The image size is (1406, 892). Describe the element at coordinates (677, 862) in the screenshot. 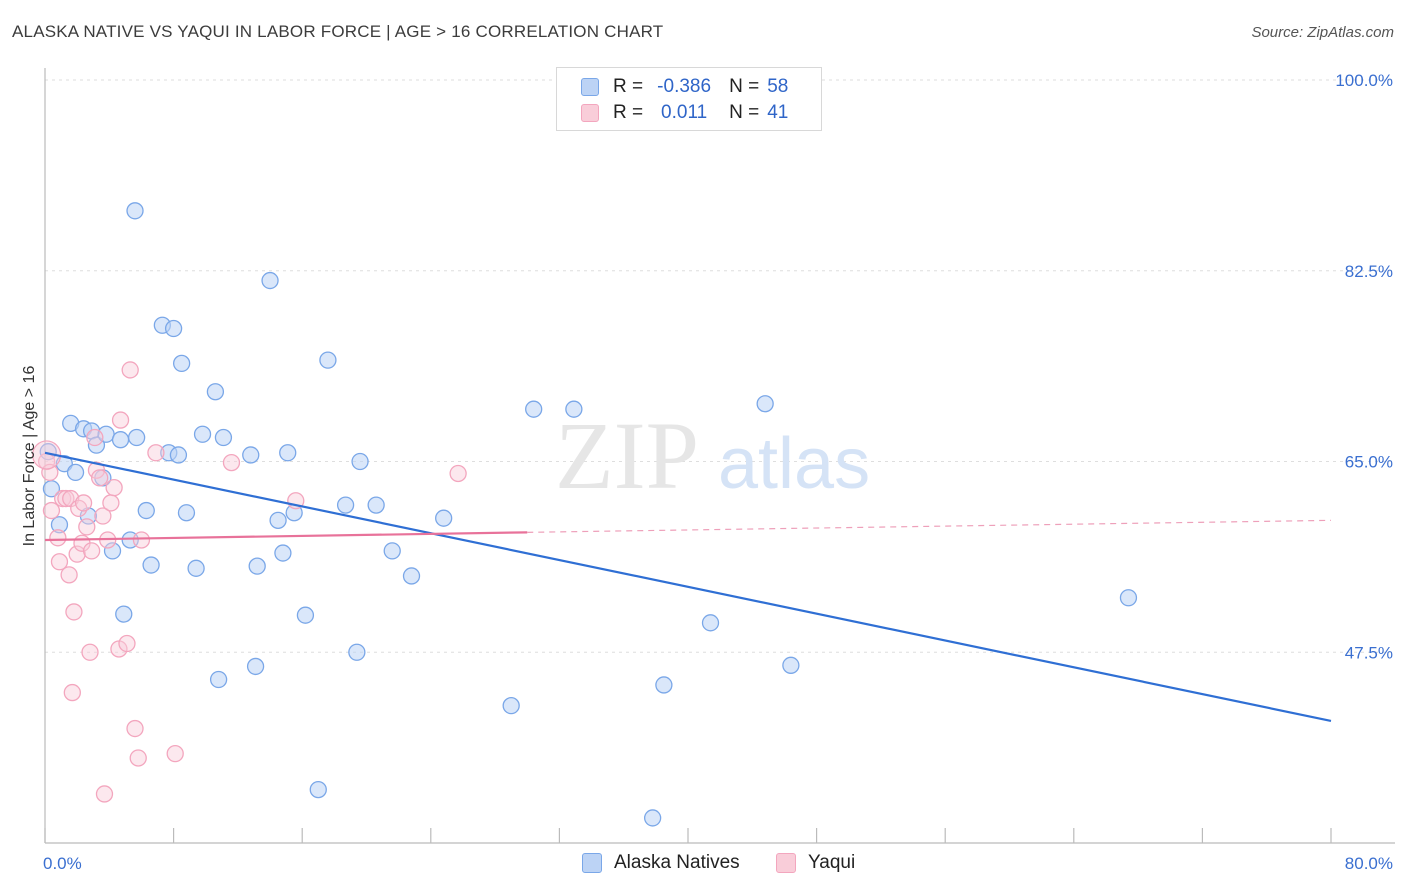

I see `bottom-legend-label-alaska-natives: Alaska Natives` at that location.